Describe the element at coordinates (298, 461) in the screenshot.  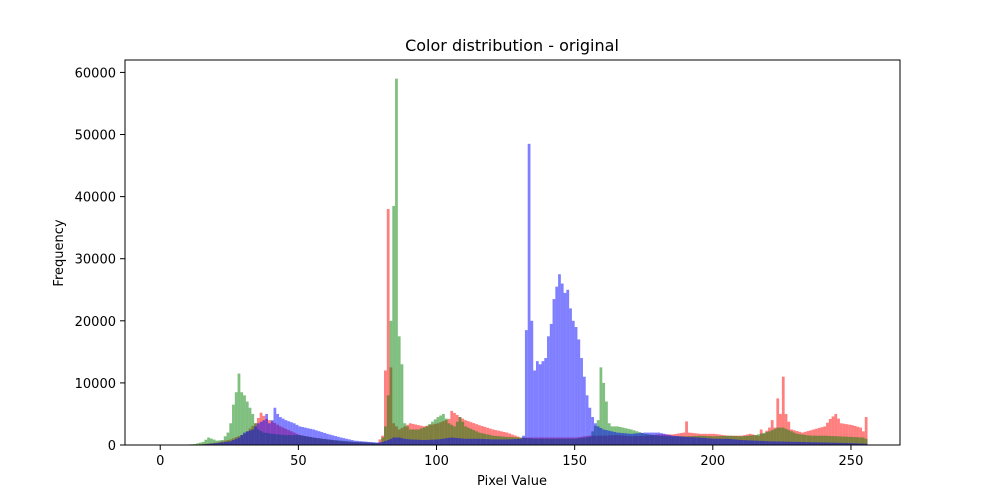
I see `x-tick-label: 50` at that location.